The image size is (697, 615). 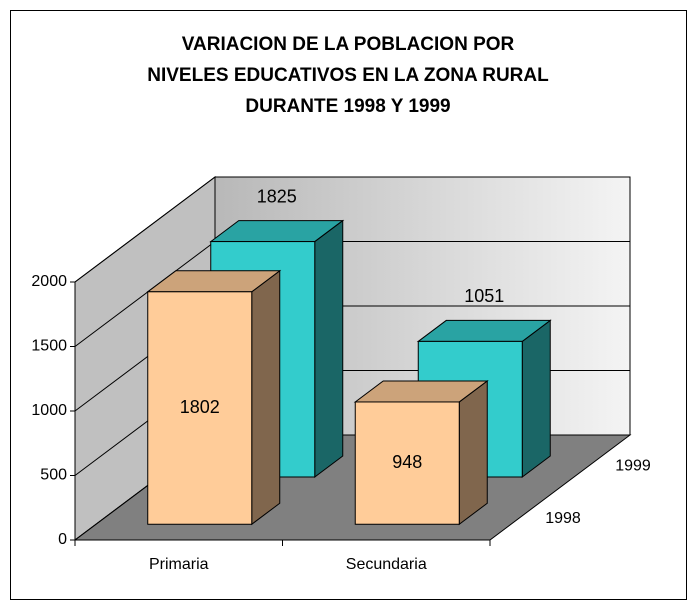 What do you see at coordinates (484, 296) in the screenshot?
I see `data-label: 1051` at bounding box center [484, 296].